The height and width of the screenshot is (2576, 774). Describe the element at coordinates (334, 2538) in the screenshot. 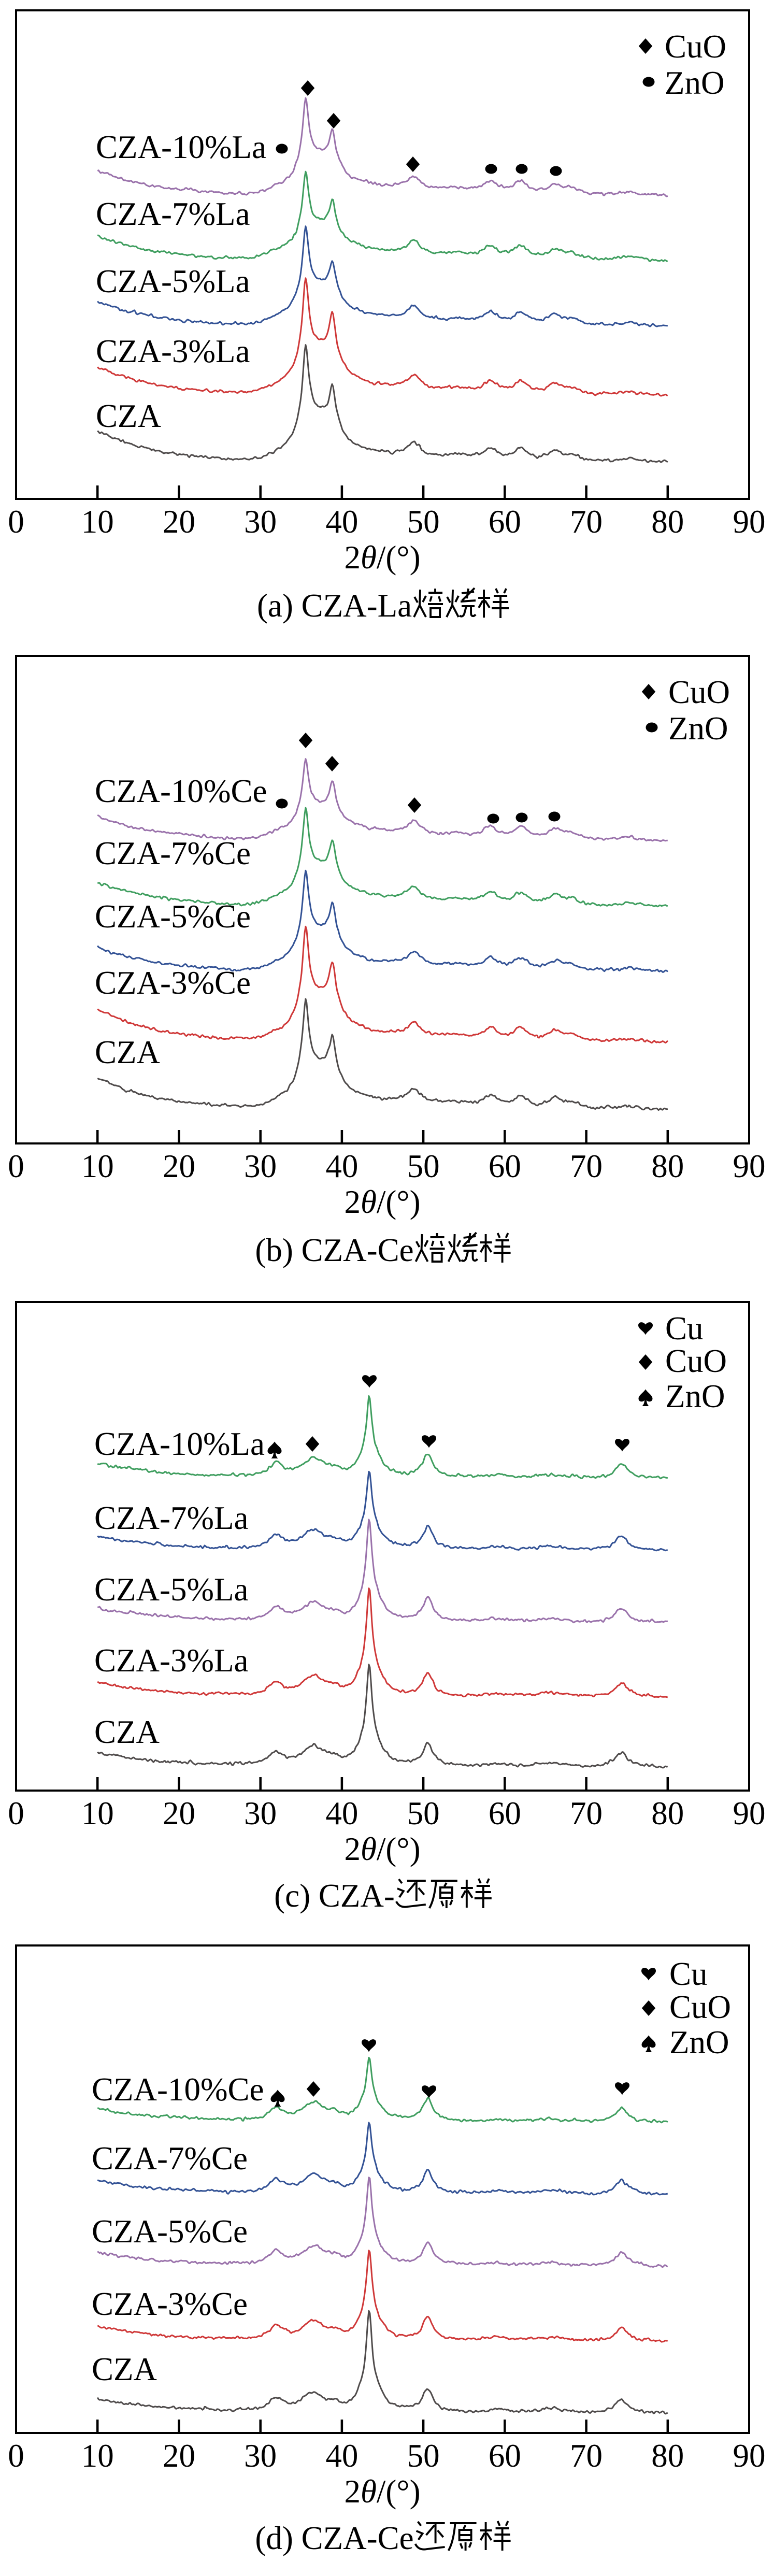

I see `svg-text: (d) CZA-Ce` at that location.